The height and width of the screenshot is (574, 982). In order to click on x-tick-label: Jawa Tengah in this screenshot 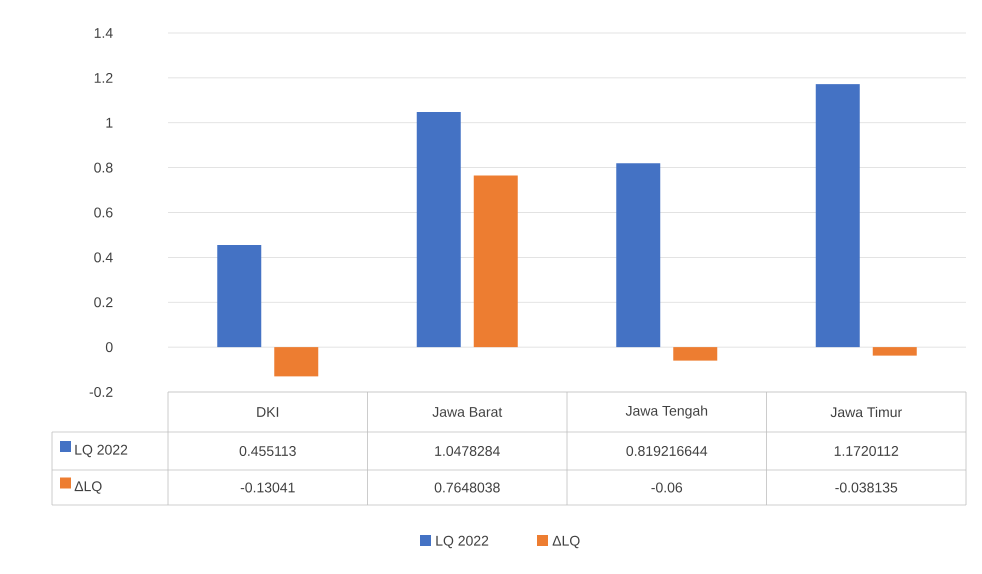, I will do `click(667, 412)`.